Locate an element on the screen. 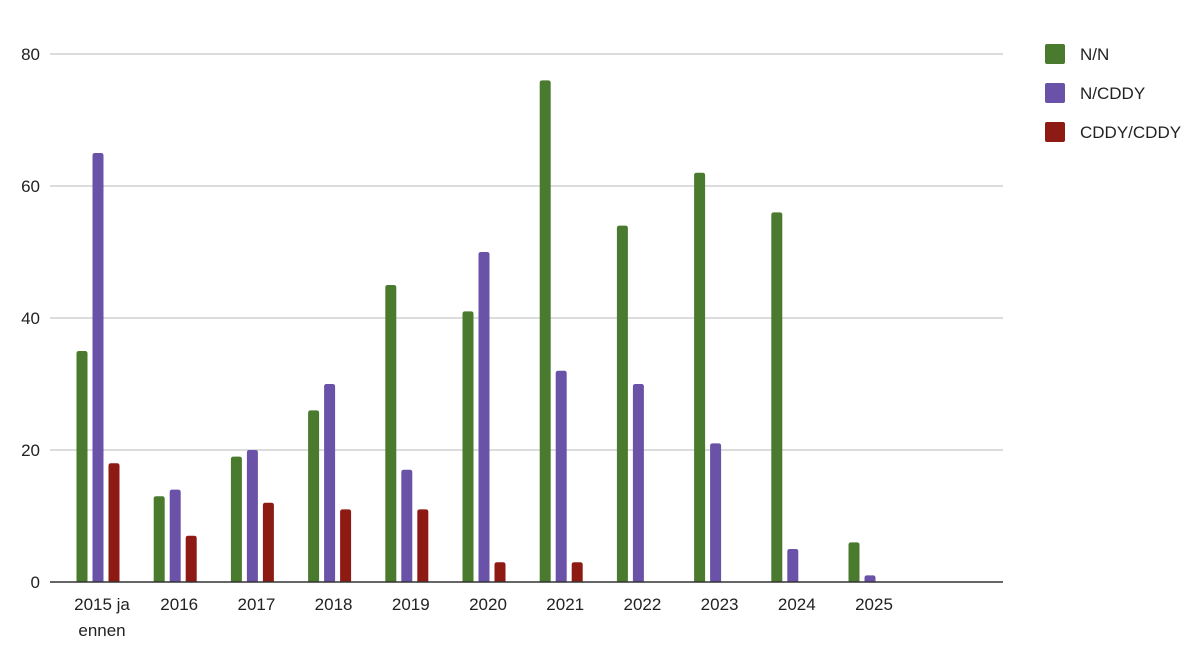 The image size is (1200, 655). x-tick-label: 2024 is located at coordinates (797, 604).